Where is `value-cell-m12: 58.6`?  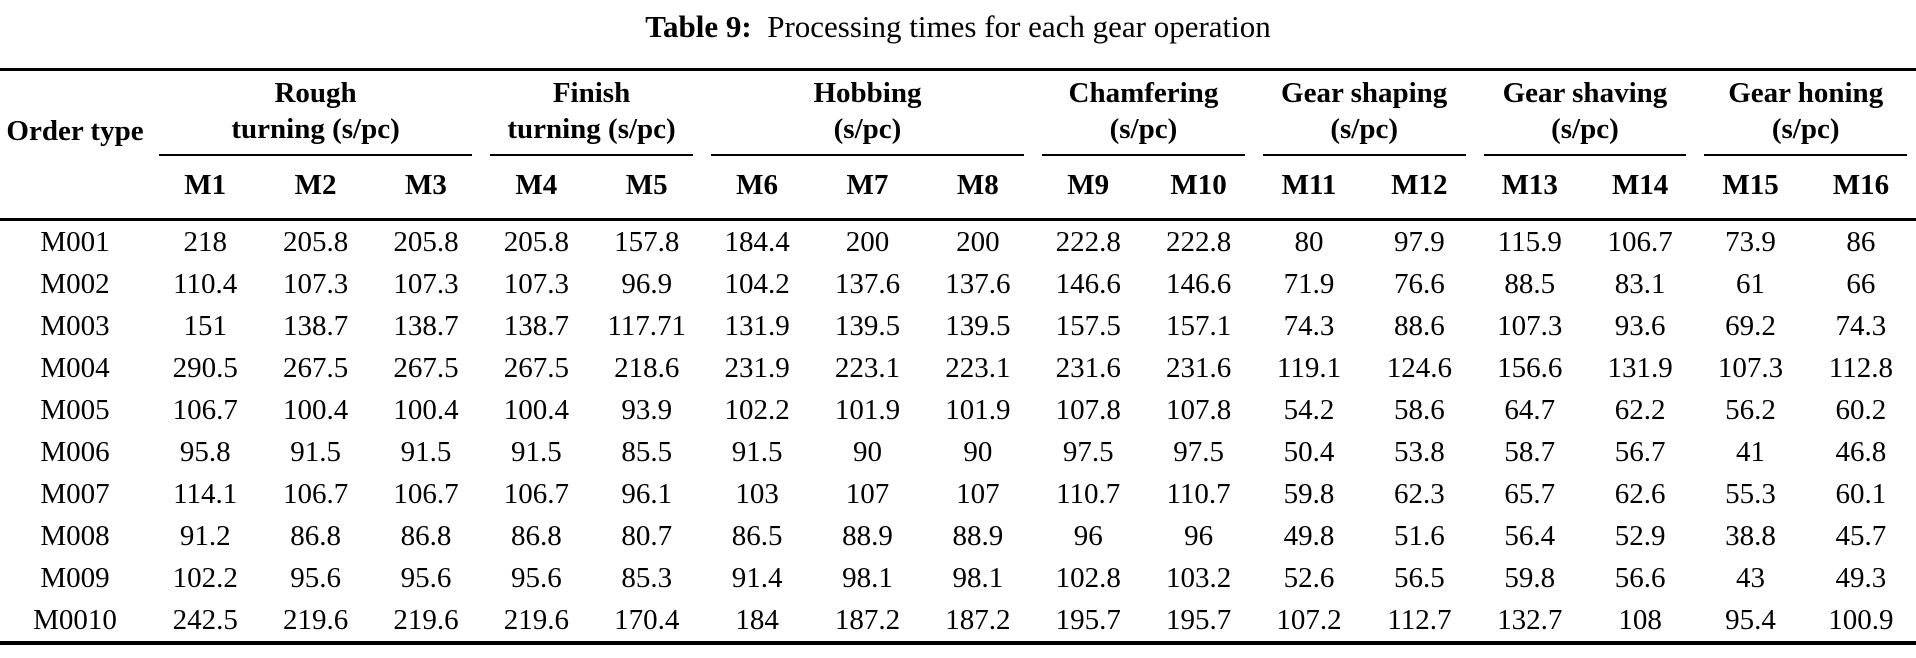 value-cell-m12: 58.6 is located at coordinates (1419, 409).